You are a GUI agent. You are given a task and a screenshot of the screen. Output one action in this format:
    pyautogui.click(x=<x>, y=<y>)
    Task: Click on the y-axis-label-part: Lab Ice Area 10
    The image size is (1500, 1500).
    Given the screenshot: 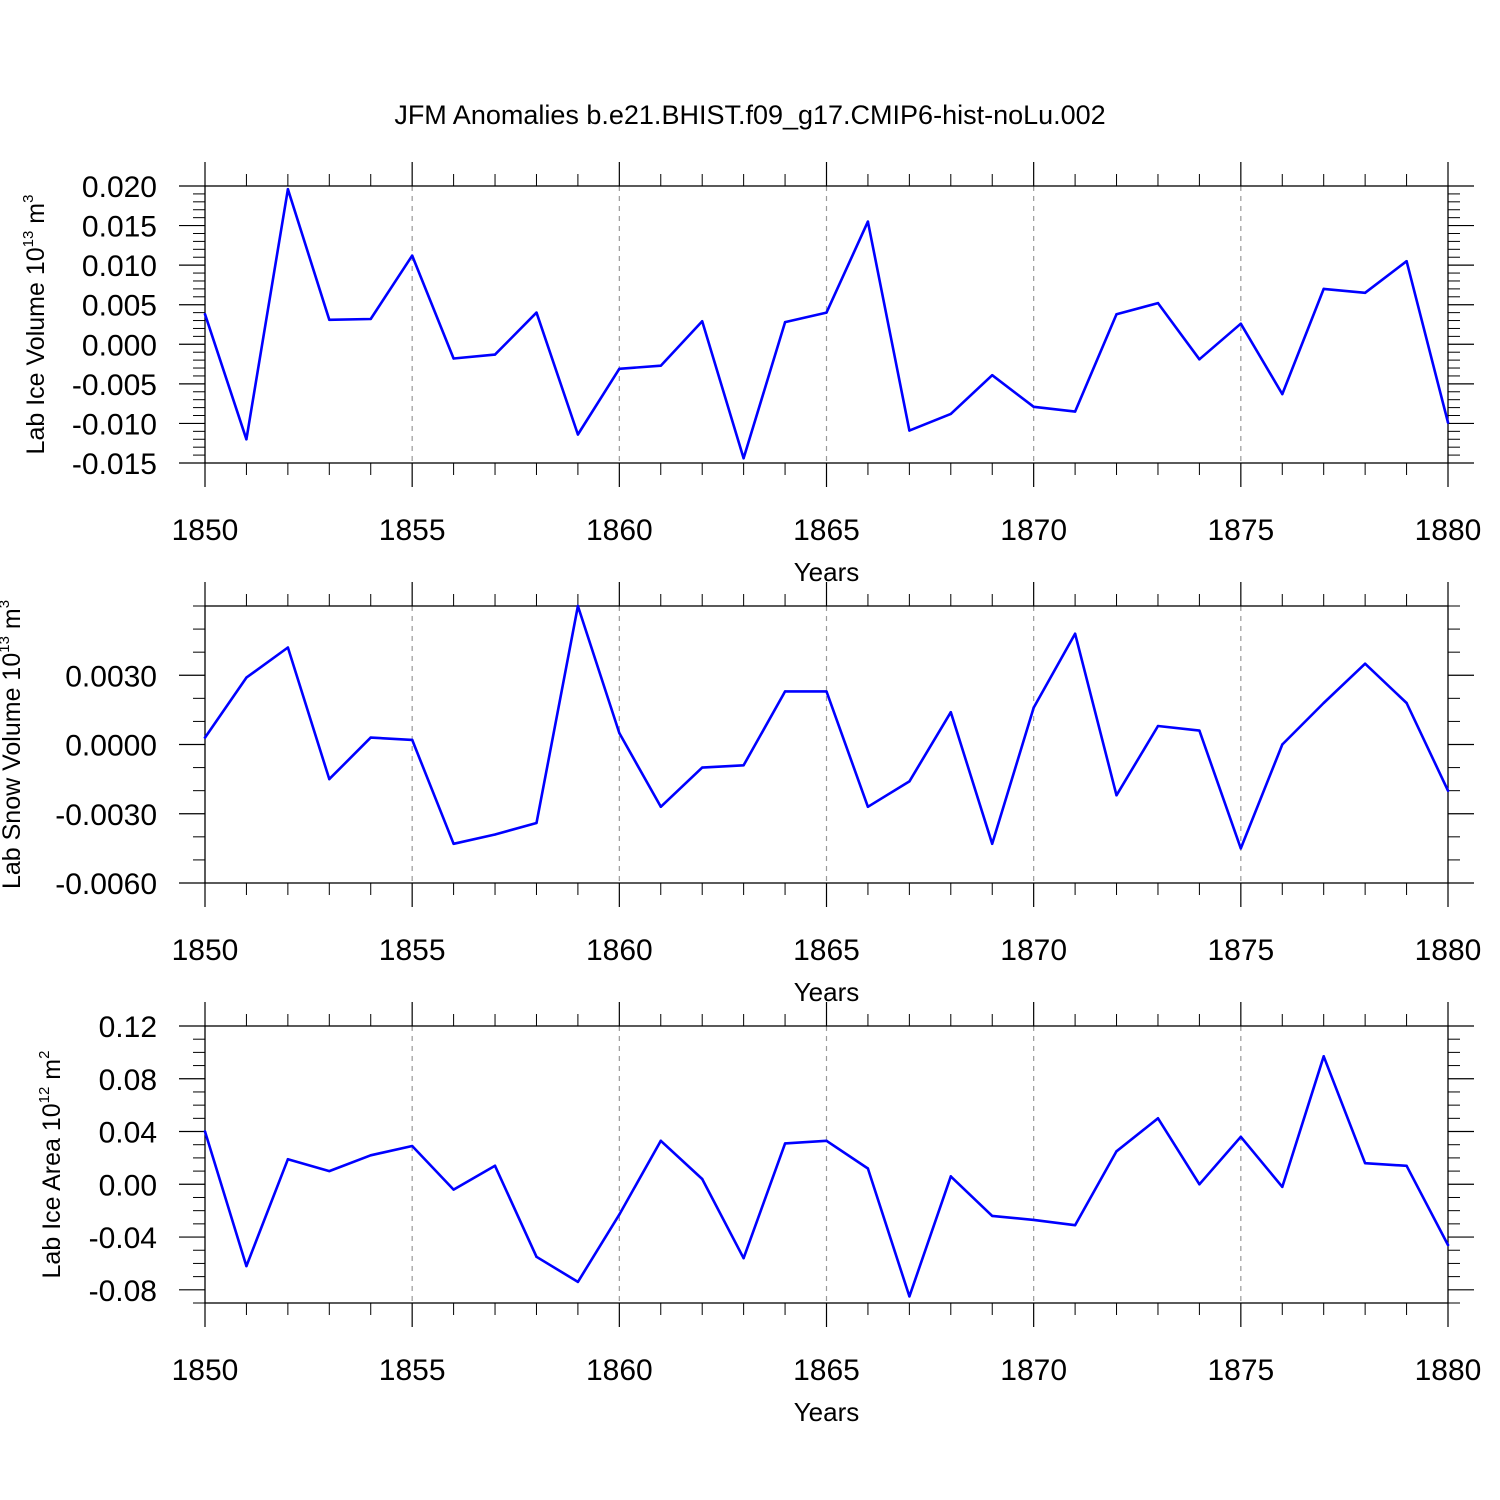 What is the action you would take?
    pyautogui.click(x=52, y=1190)
    